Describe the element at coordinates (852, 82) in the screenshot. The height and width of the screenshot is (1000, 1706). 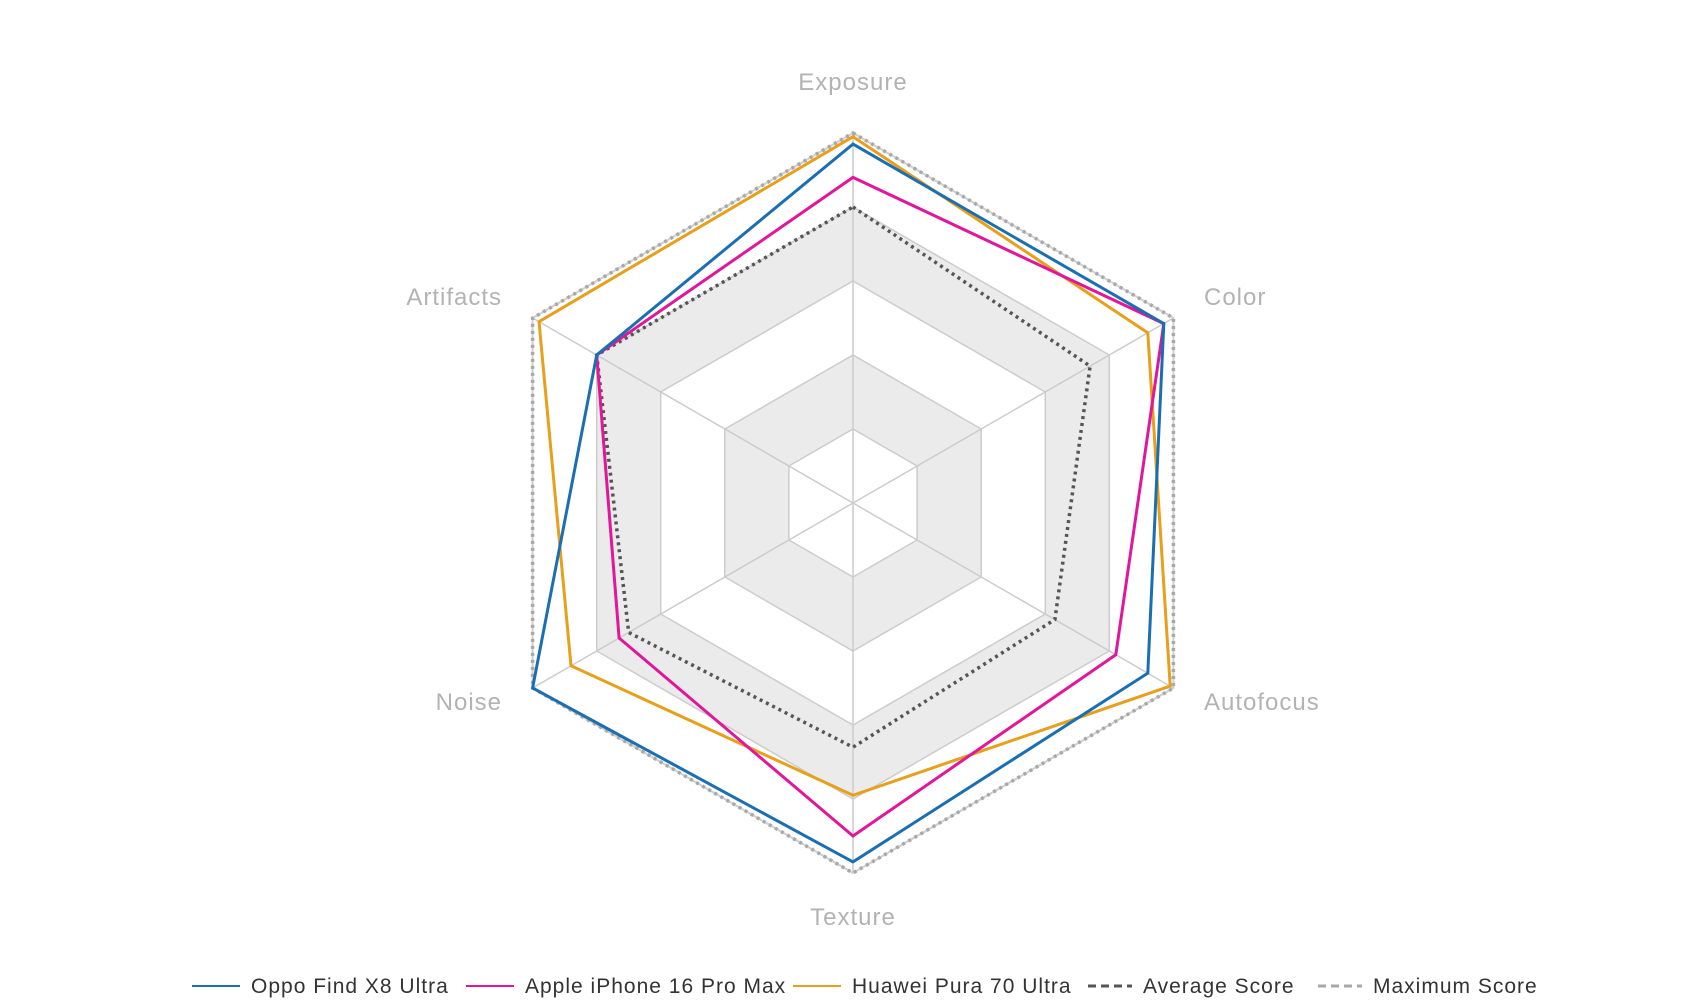
I see `axis-label-exposure: Exposure` at that location.